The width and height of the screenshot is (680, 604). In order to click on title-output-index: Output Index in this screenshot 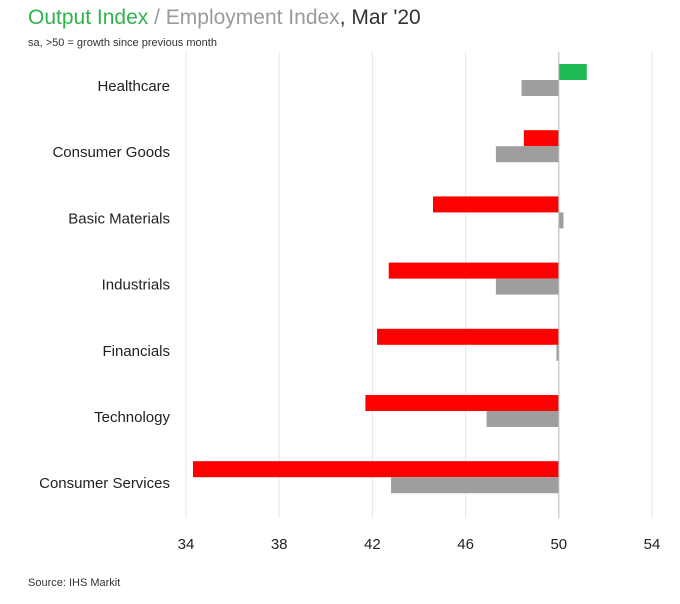, I will do `click(88, 17)`.